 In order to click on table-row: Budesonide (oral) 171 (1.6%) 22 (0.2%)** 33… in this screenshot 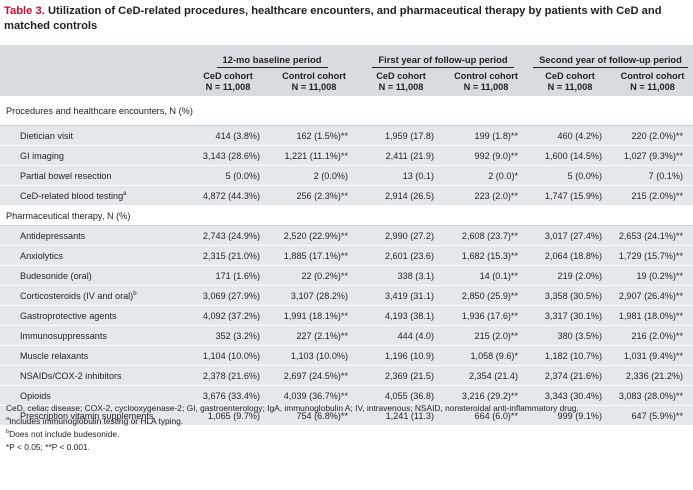, I will do `click(346, 275)`.